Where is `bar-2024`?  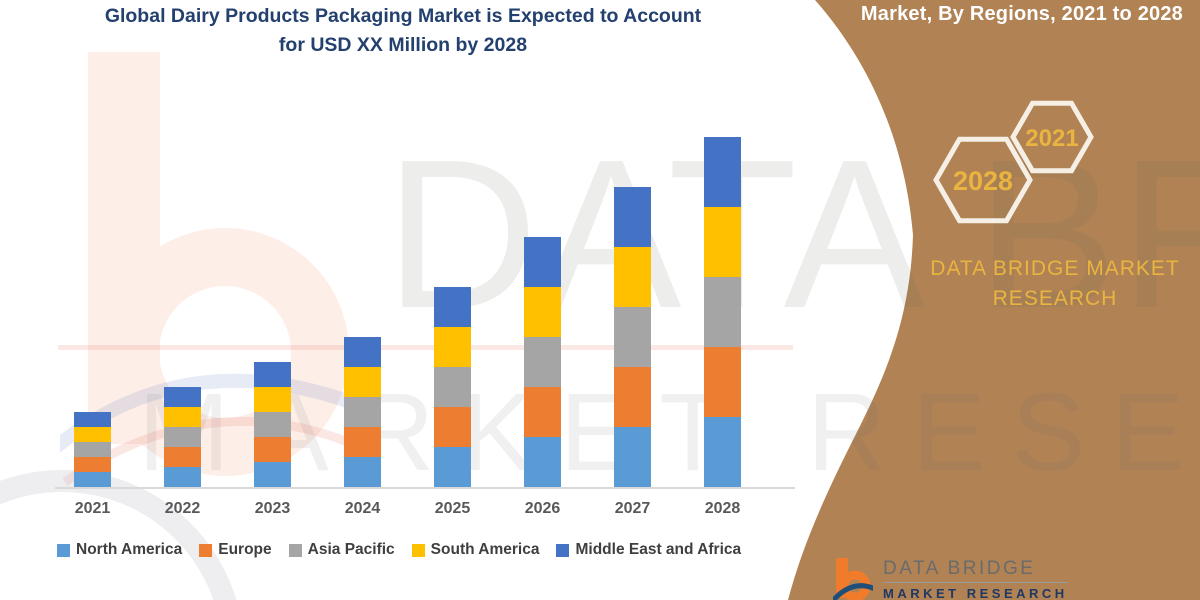
bar-2024 is located at coordinates (362, 412).